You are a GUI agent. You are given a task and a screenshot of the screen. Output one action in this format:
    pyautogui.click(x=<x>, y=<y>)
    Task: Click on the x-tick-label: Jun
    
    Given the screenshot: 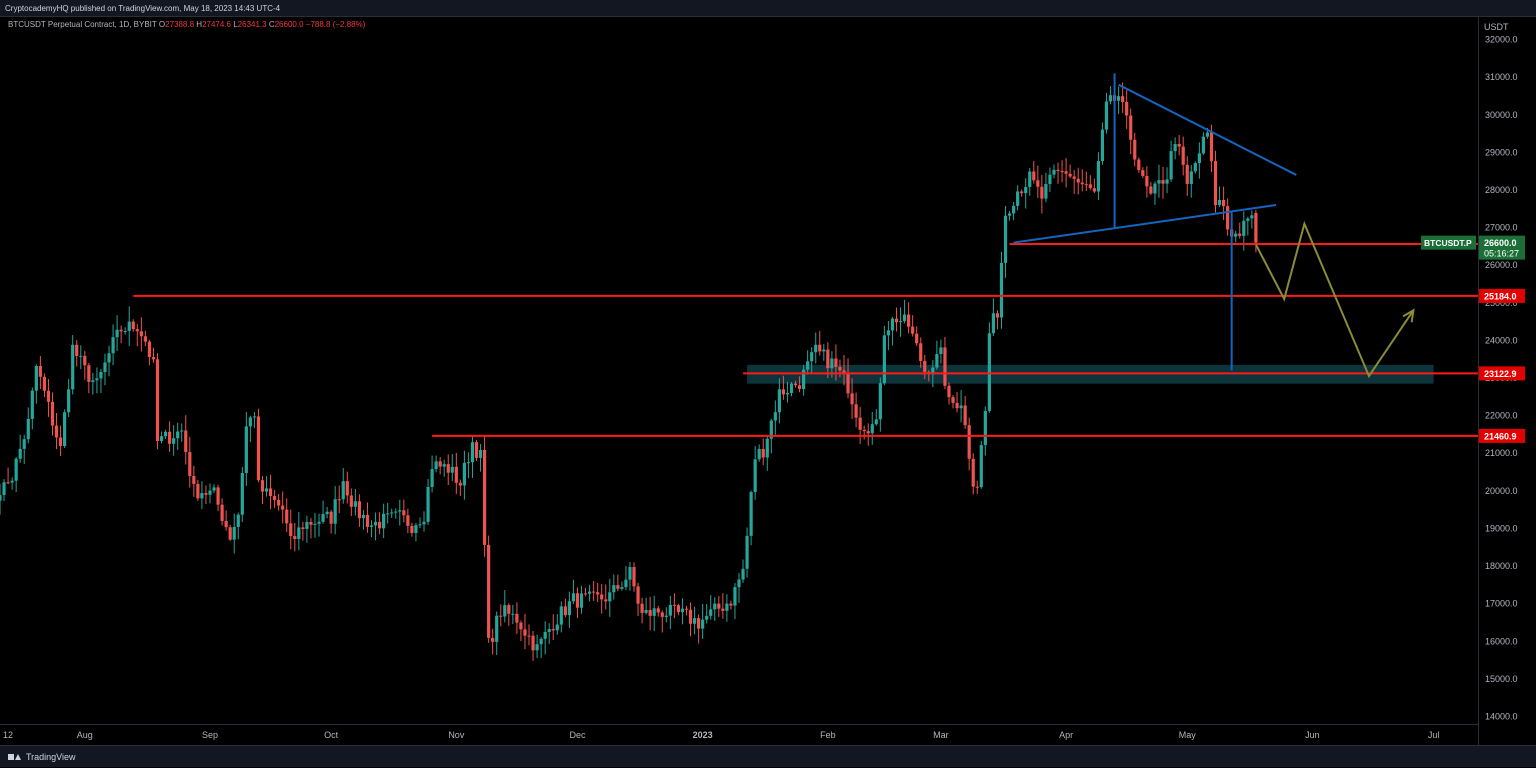 What is the action you would take?
    pyautogui.click(x=1312, y=735)
    